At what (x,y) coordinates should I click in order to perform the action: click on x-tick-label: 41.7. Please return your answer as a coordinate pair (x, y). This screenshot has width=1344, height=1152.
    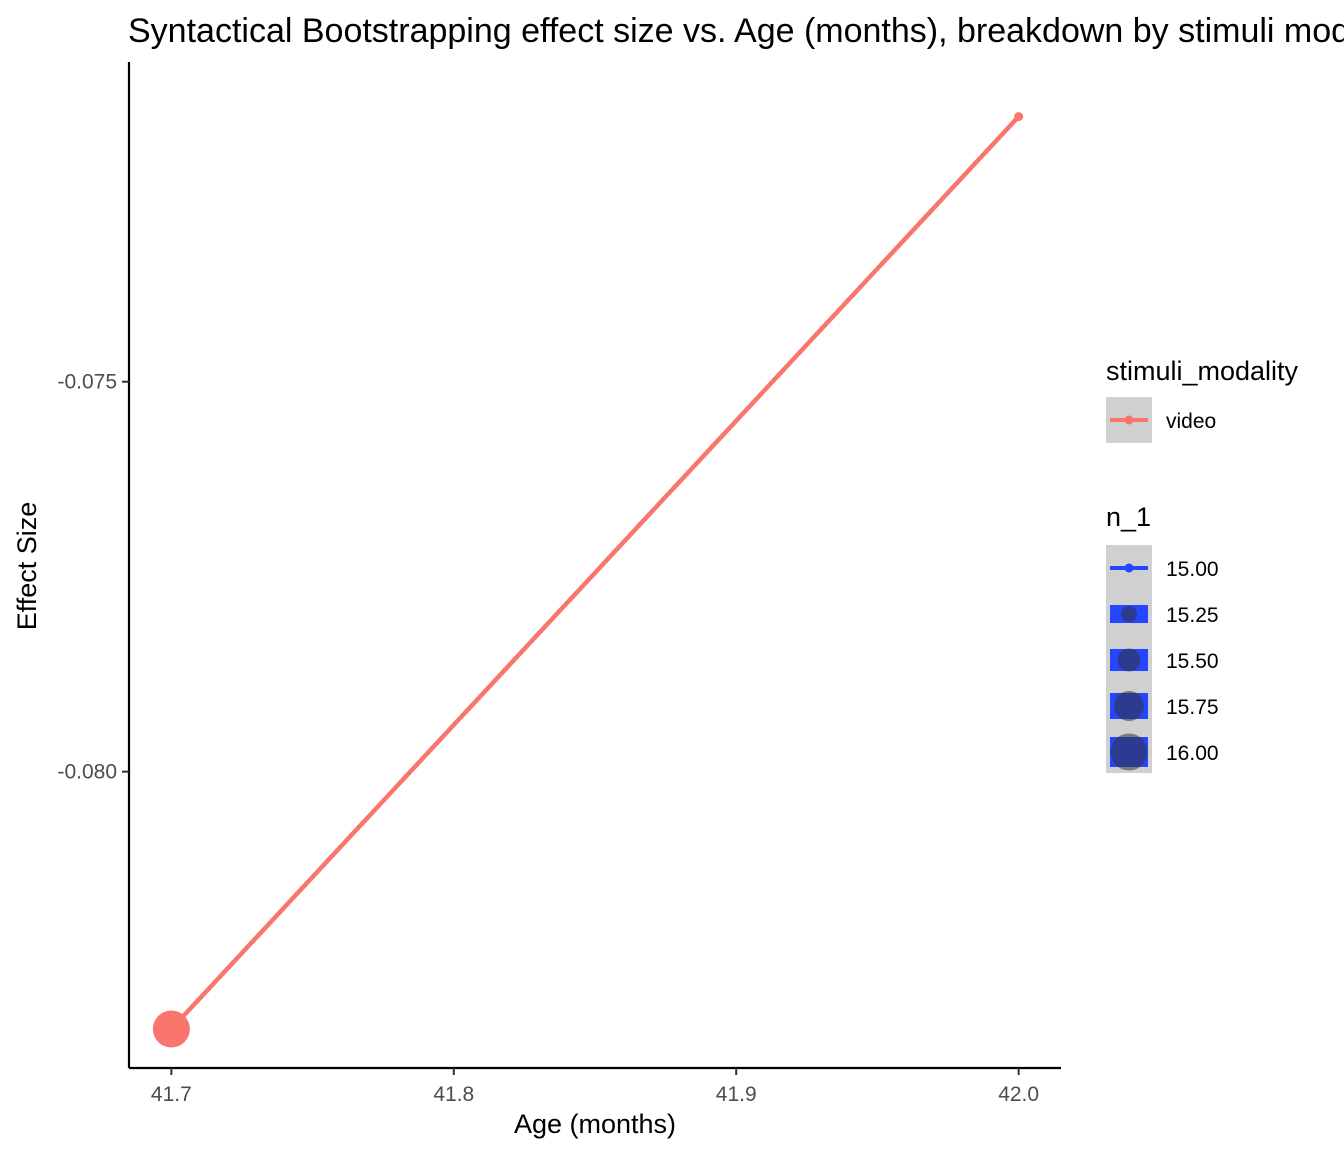
    Looking at the image, I should click on (171, 1094).